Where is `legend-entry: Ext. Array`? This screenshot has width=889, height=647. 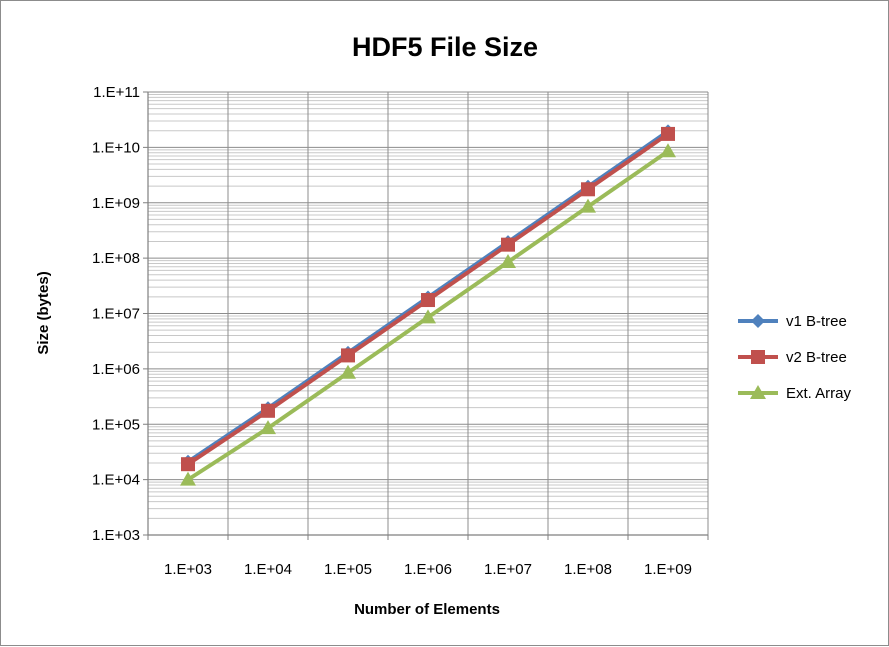
legend-entry: Ext. Array is located at coordinates (795, 393).